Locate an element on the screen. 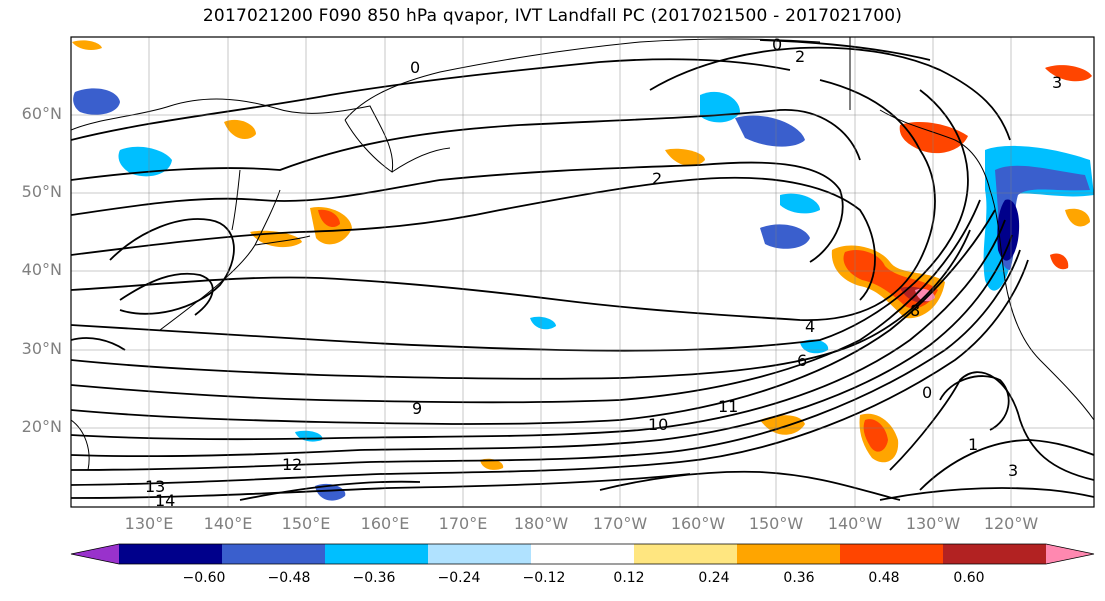 The height and width of the screenshot is (601, 1105). contour-label: 12 is located at coordinates (292, 464).